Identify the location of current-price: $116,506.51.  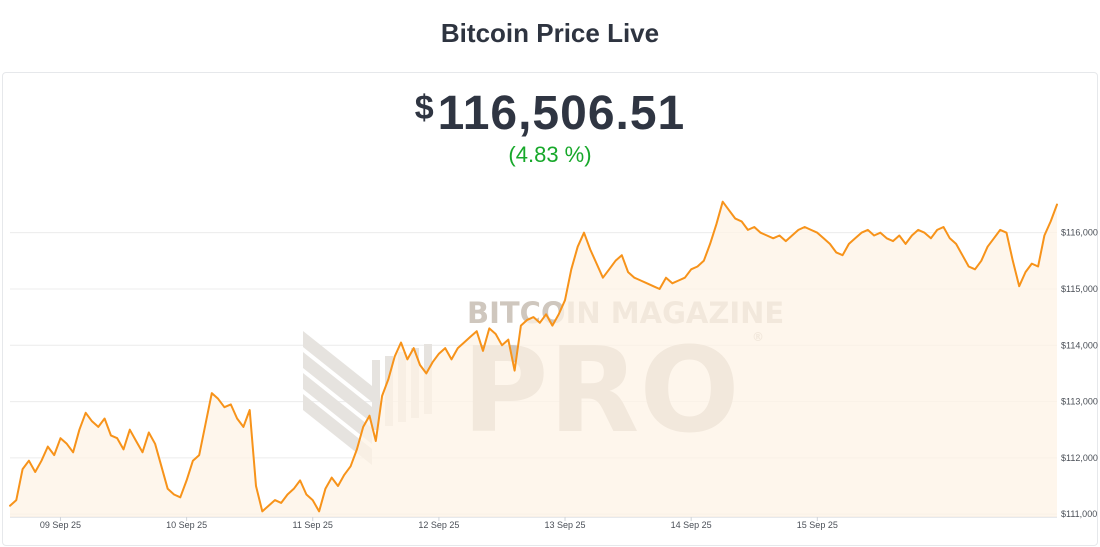
(550, 113).